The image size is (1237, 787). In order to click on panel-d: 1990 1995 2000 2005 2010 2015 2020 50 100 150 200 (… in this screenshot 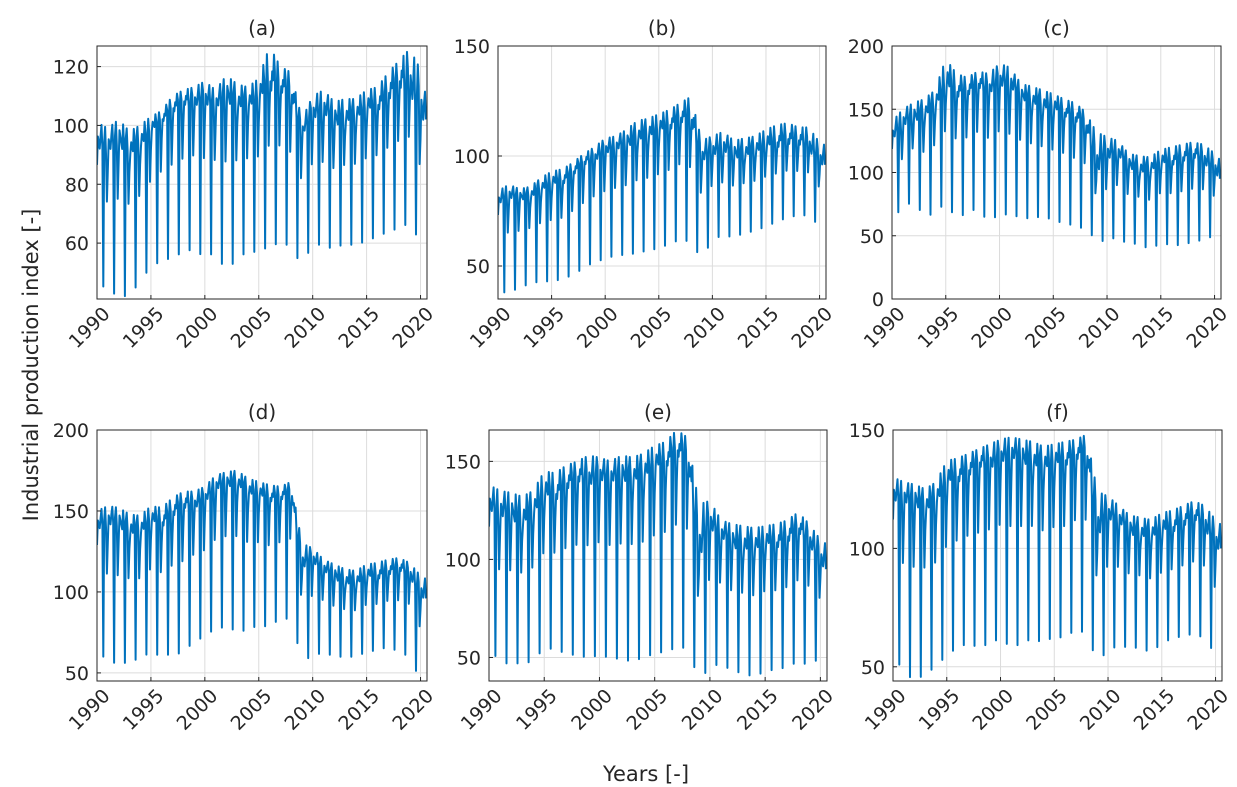, I will do `click(245, 567)`.